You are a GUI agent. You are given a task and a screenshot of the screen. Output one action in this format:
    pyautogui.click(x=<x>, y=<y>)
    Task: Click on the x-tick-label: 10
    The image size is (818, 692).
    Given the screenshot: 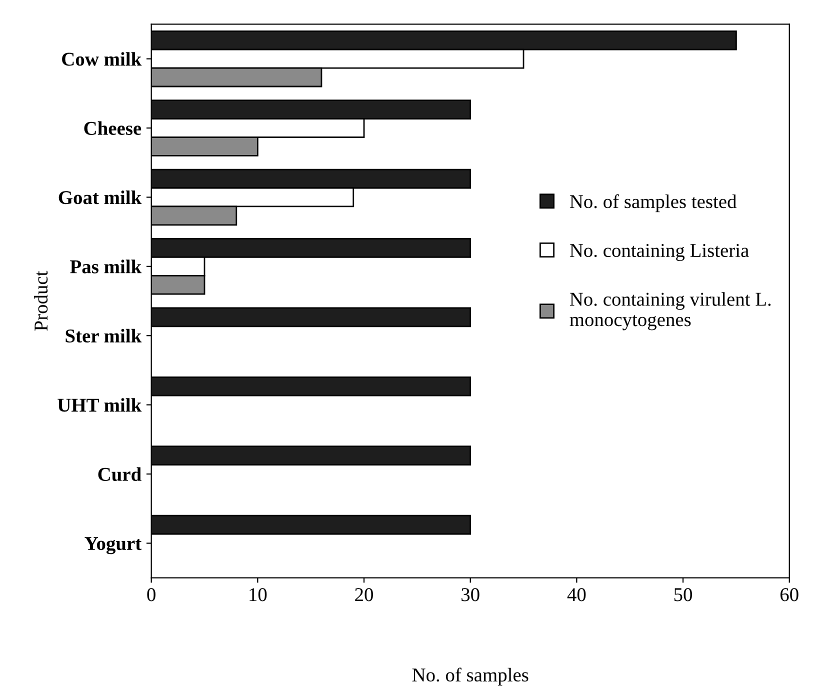 What is the action you would take?
    pyautogui.click(x=258, y=595)
    